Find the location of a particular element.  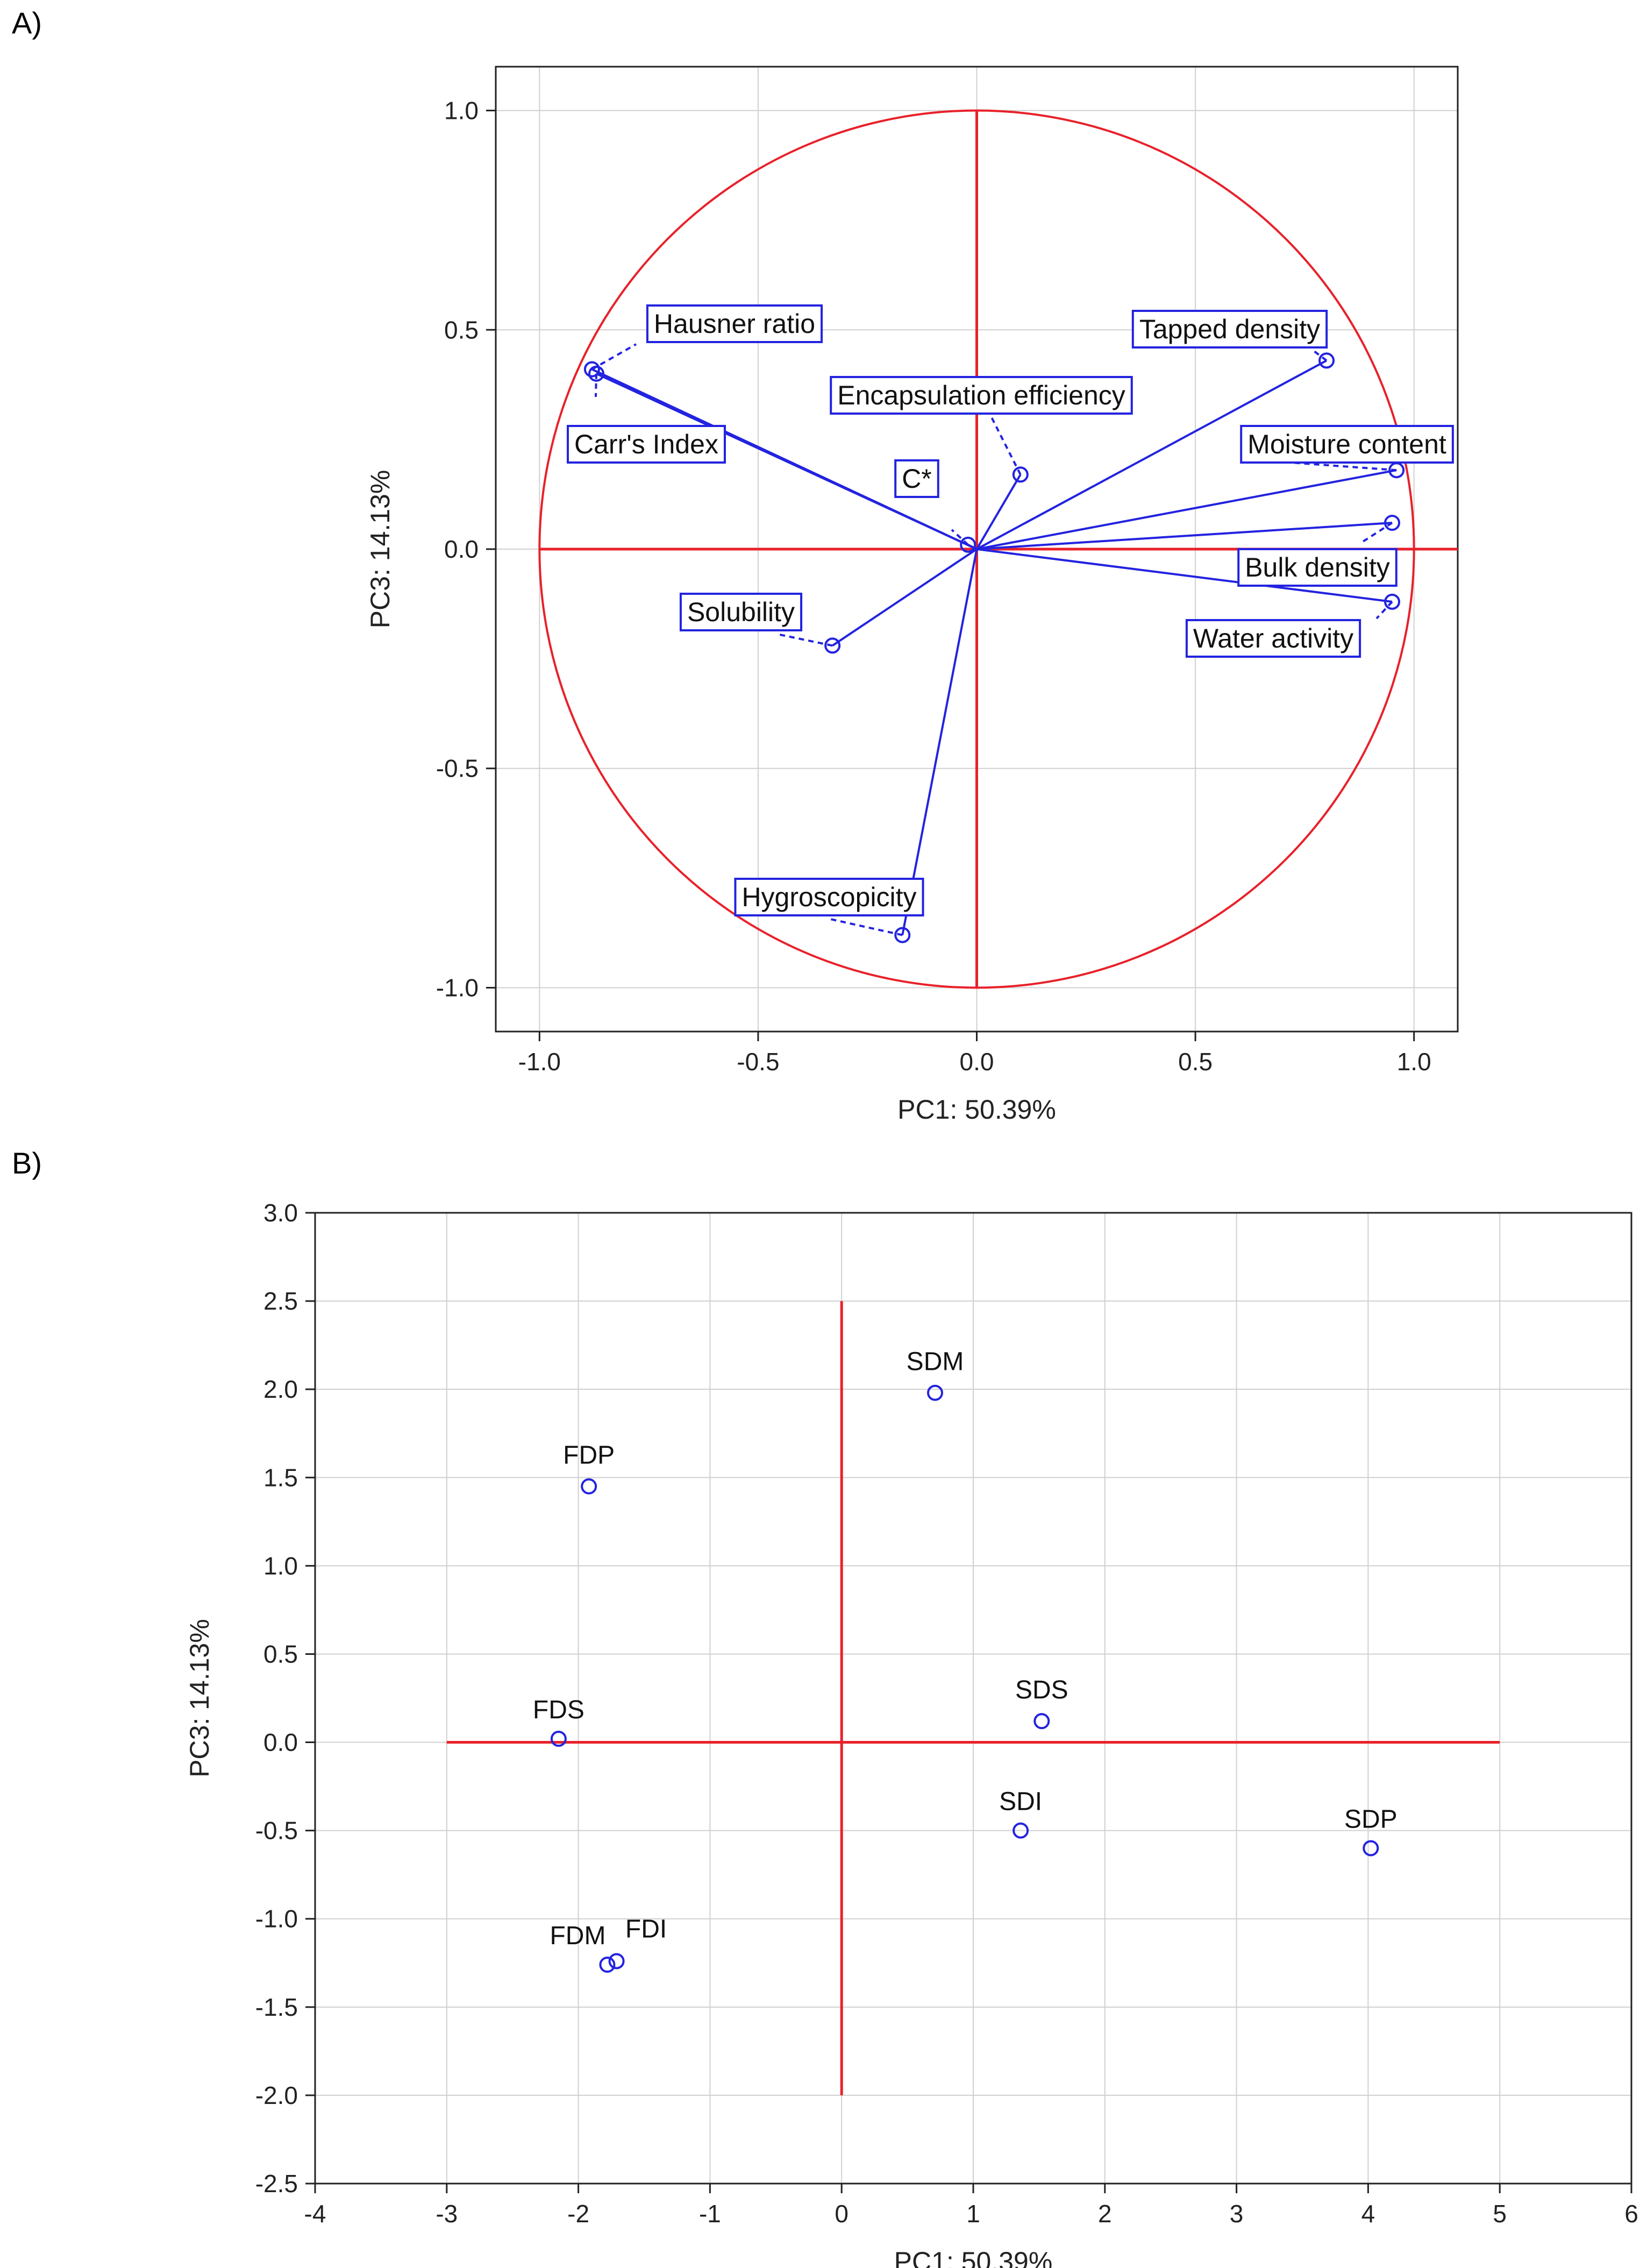

loading-variable-label: Hausner ratio is located at coordinates (734, 324).